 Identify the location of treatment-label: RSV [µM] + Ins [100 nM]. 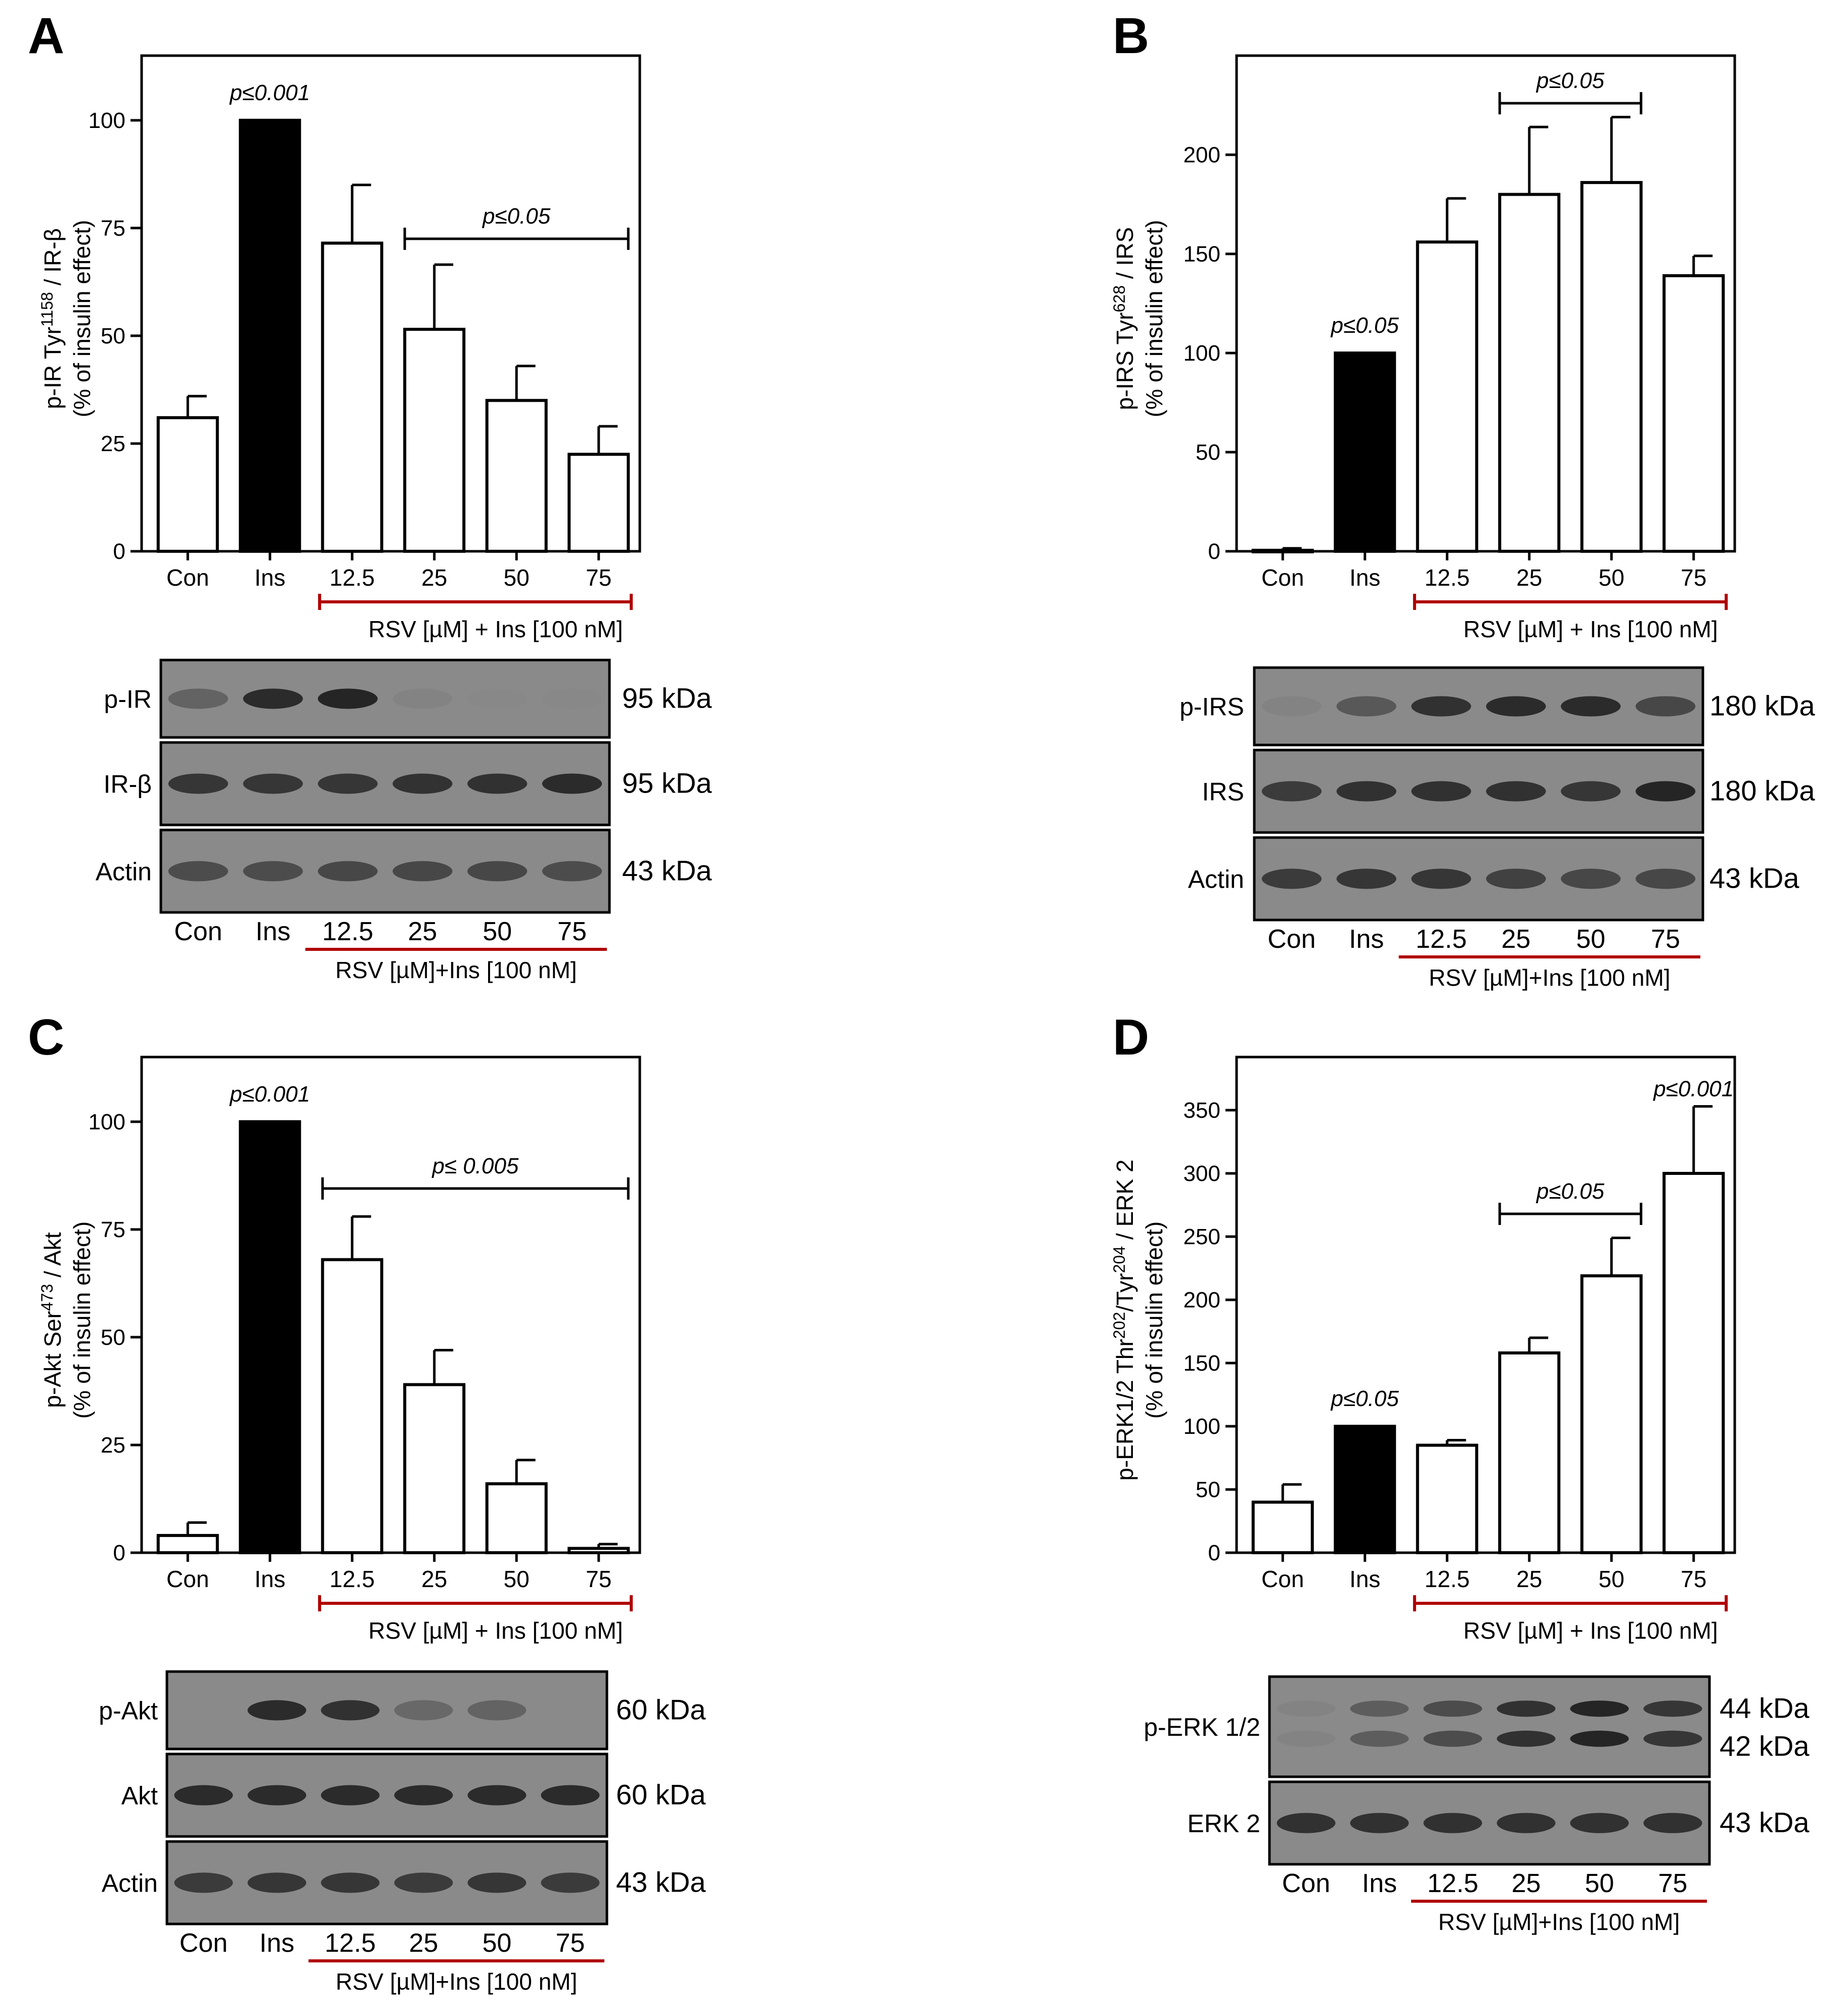
(496, 629).